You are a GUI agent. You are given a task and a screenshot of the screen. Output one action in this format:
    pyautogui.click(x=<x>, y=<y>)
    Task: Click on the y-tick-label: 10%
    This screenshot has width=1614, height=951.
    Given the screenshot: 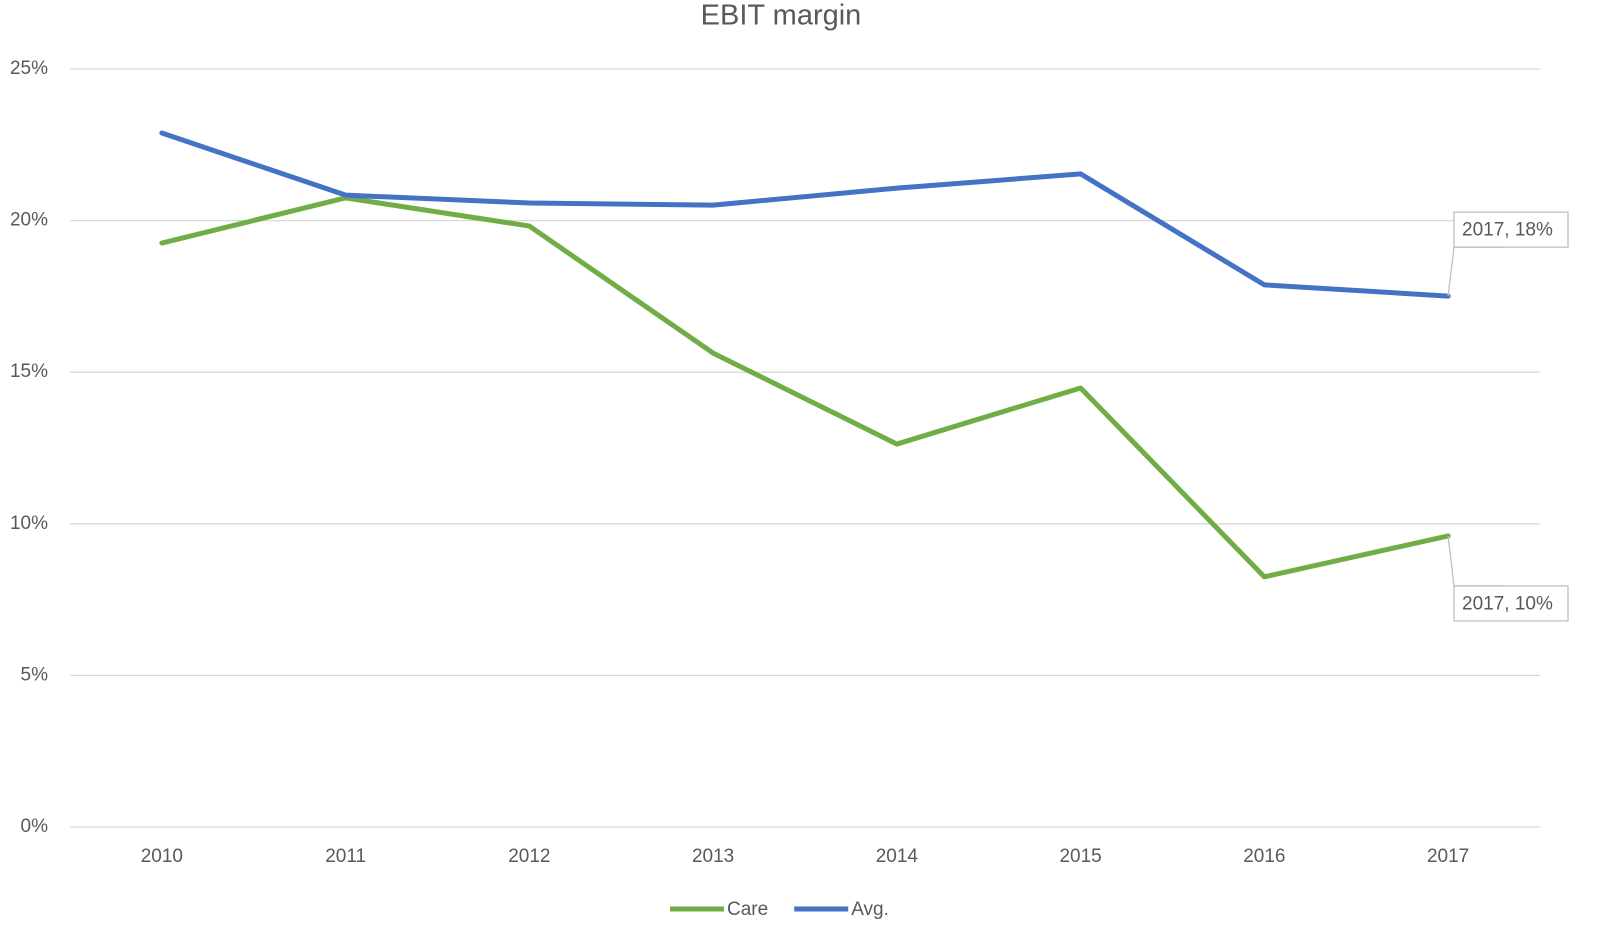 What is the action you would take?
    pyautogui.click(x=29, y=523)
    